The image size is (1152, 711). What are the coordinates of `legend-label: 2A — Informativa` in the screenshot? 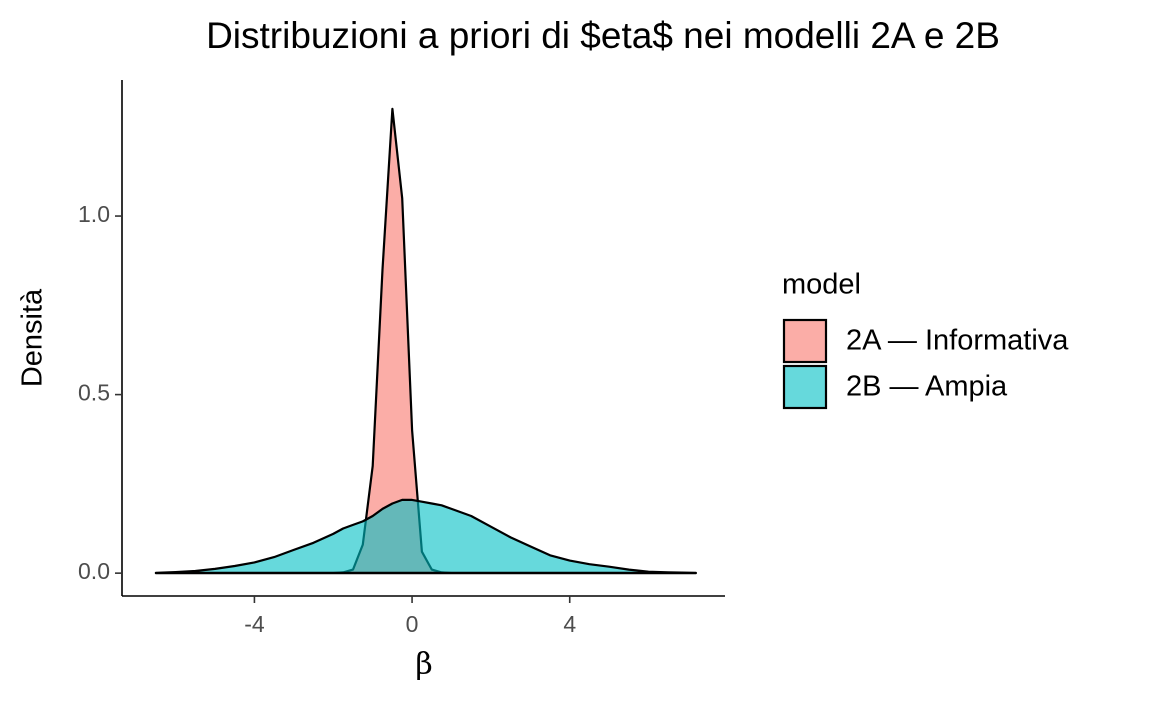 It's located at (957, 341).